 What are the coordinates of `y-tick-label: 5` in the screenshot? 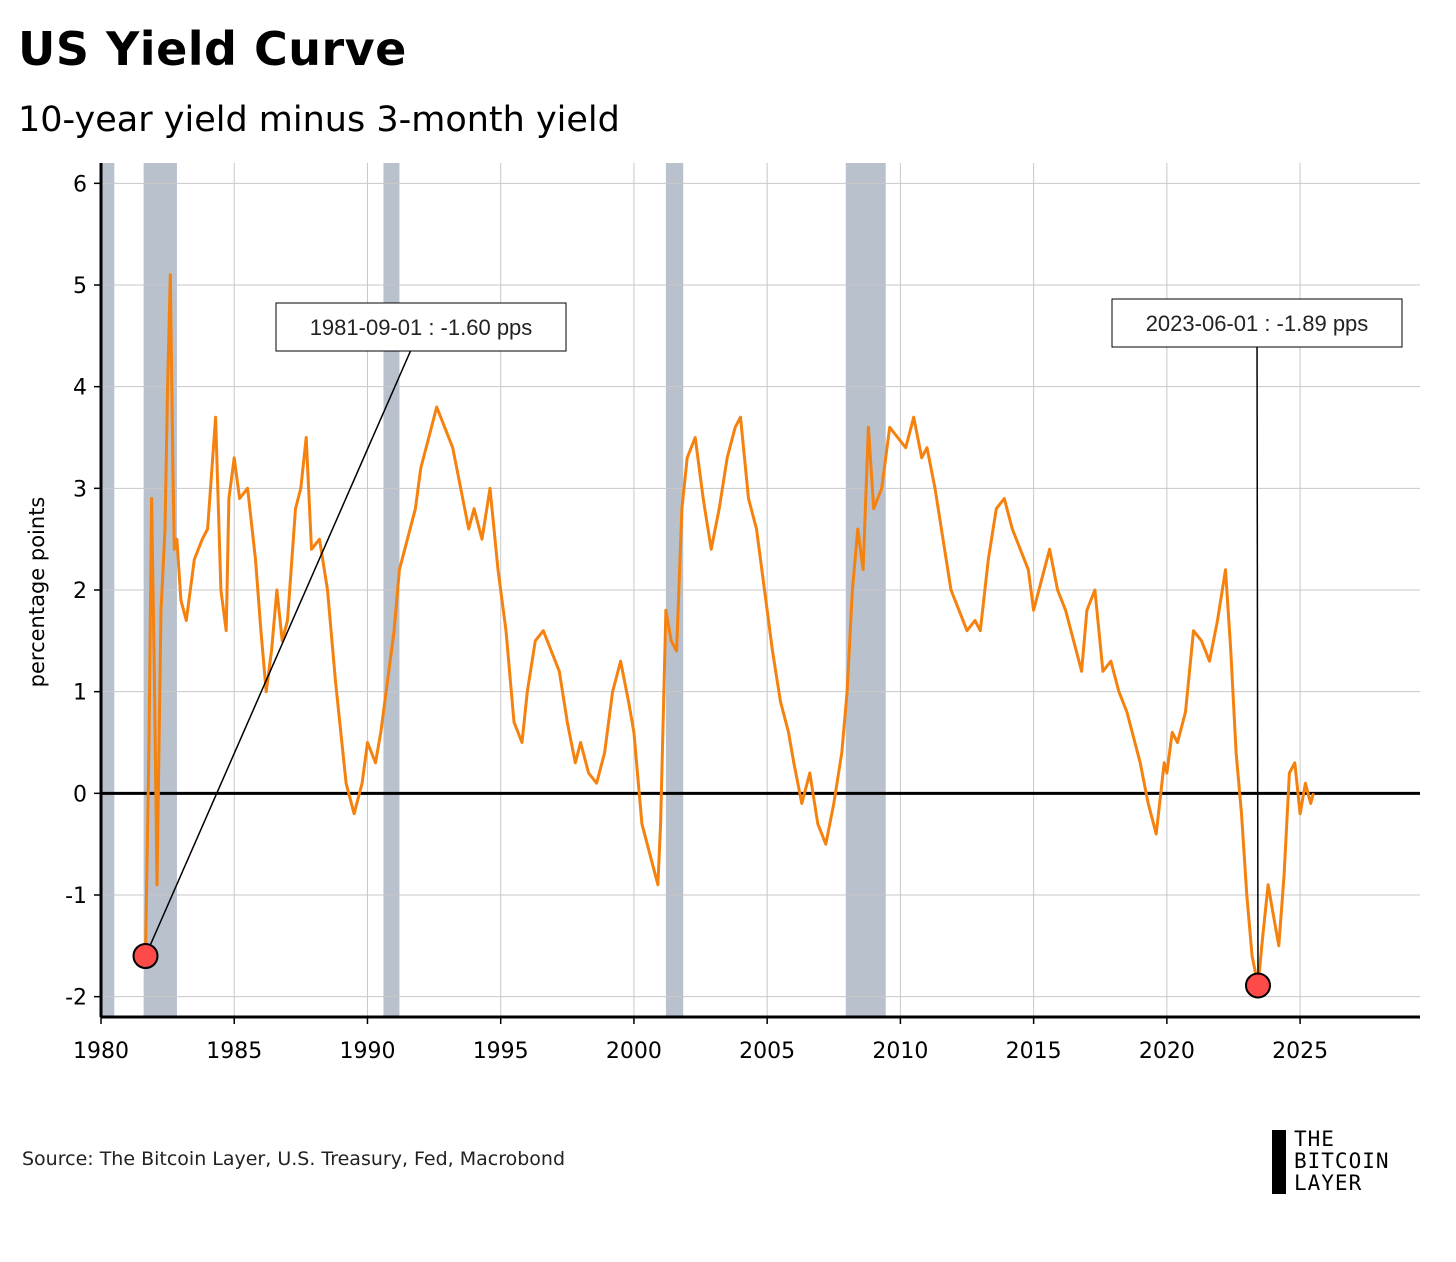 It's located at (80, 286).